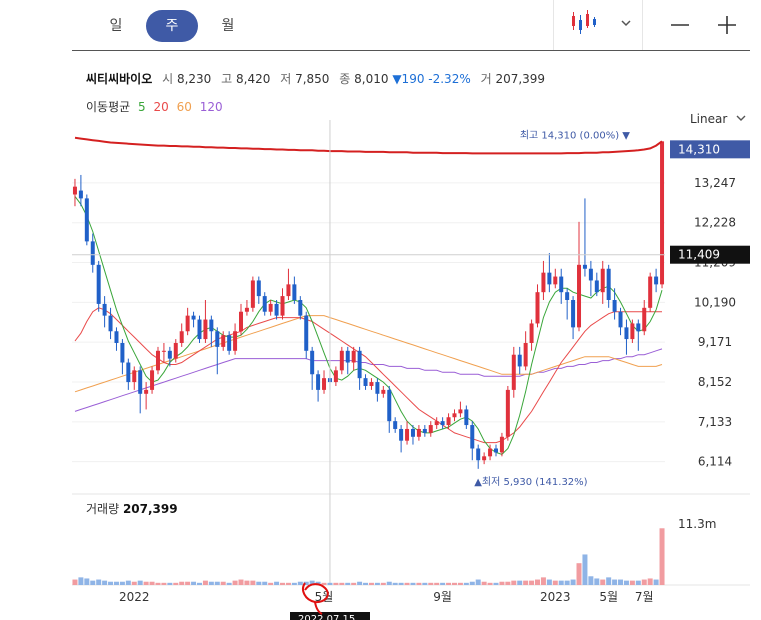 The image size is (761, 620). I want to click on tab-month: 월, so click(228, 26).